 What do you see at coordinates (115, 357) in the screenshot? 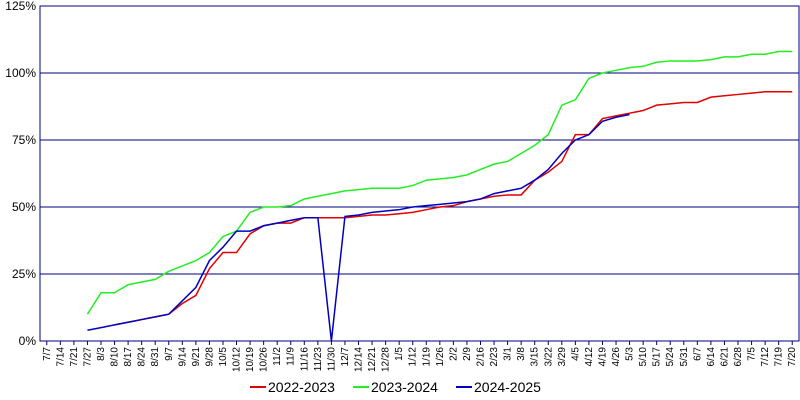
I see `x-tick-label: 8/10` at bounding box center [115, 357].